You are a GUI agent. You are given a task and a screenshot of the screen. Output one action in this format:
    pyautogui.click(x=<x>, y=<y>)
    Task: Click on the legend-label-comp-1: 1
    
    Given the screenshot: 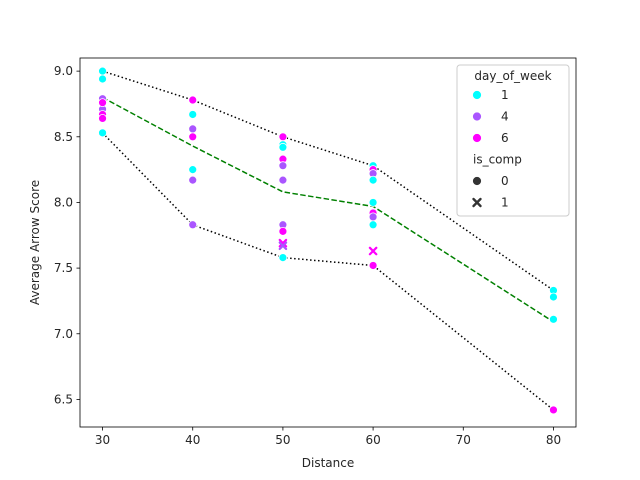 What is the action you would take?
    pyautogui.click(x=505, y=203)
    